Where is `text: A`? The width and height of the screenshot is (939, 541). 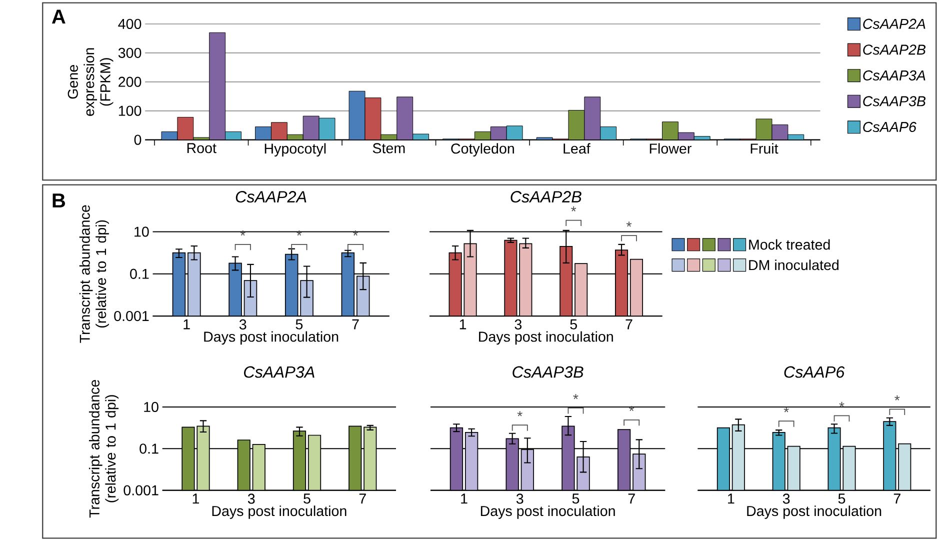 text: A is located at coordinates (59, 17).